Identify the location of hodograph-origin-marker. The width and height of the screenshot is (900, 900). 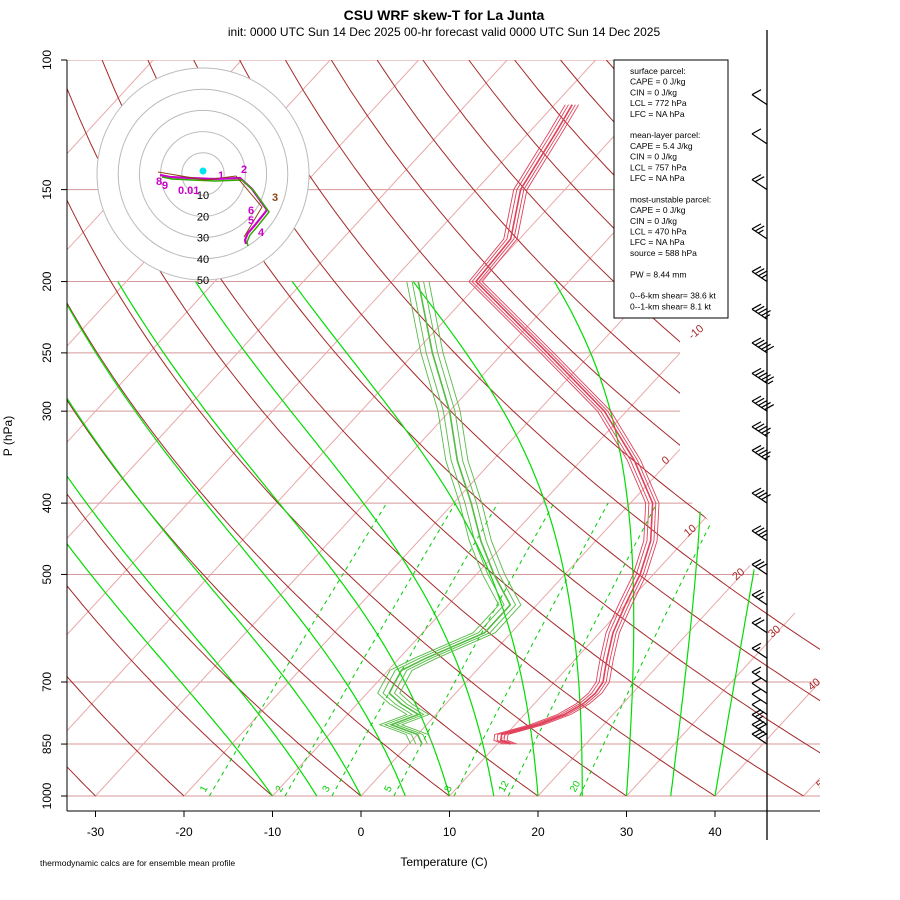
(203, 171).